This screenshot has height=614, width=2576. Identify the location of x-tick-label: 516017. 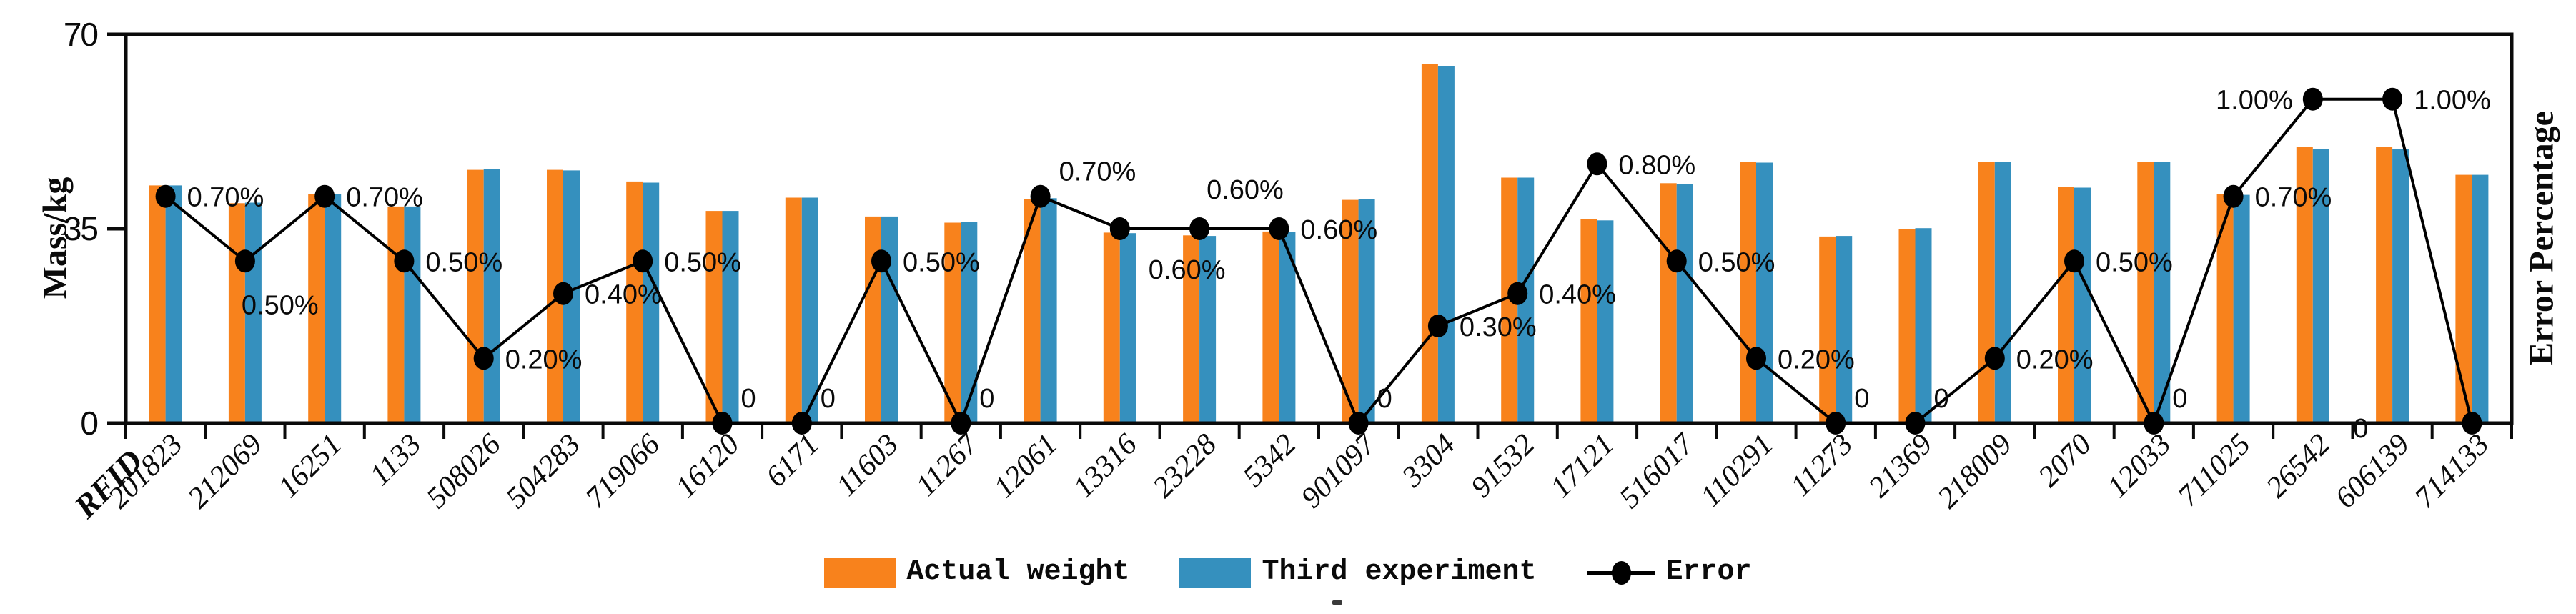
(1657, 471).